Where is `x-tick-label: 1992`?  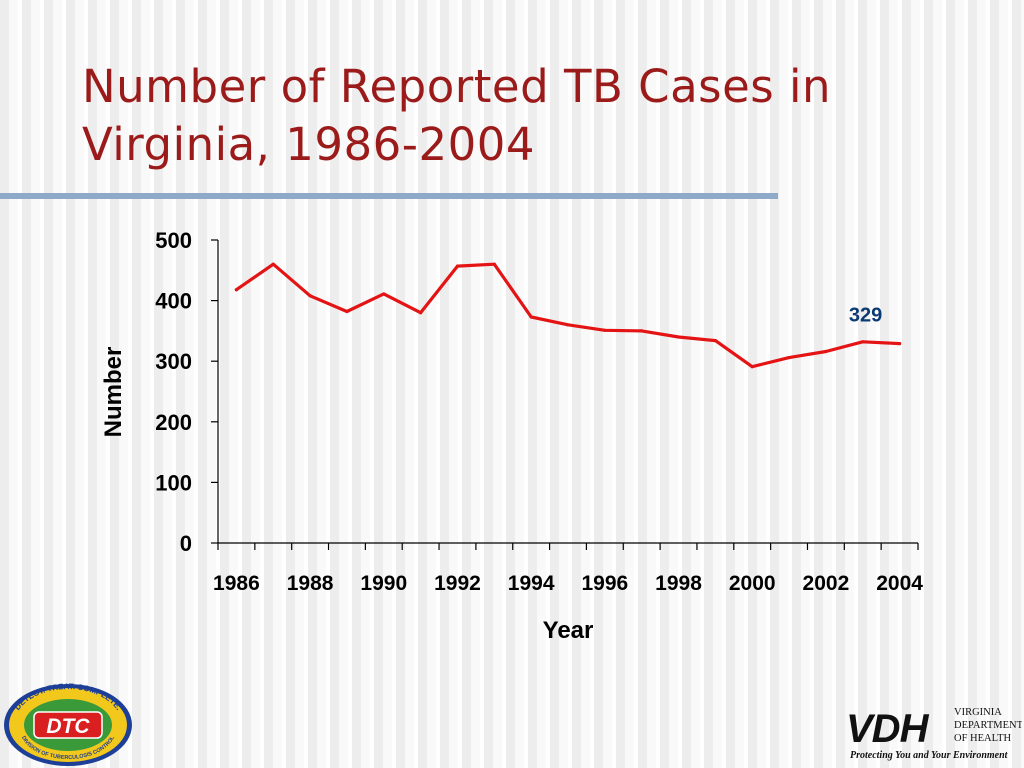
x-tick-label: 1992 is located at coordinates (457, 583).